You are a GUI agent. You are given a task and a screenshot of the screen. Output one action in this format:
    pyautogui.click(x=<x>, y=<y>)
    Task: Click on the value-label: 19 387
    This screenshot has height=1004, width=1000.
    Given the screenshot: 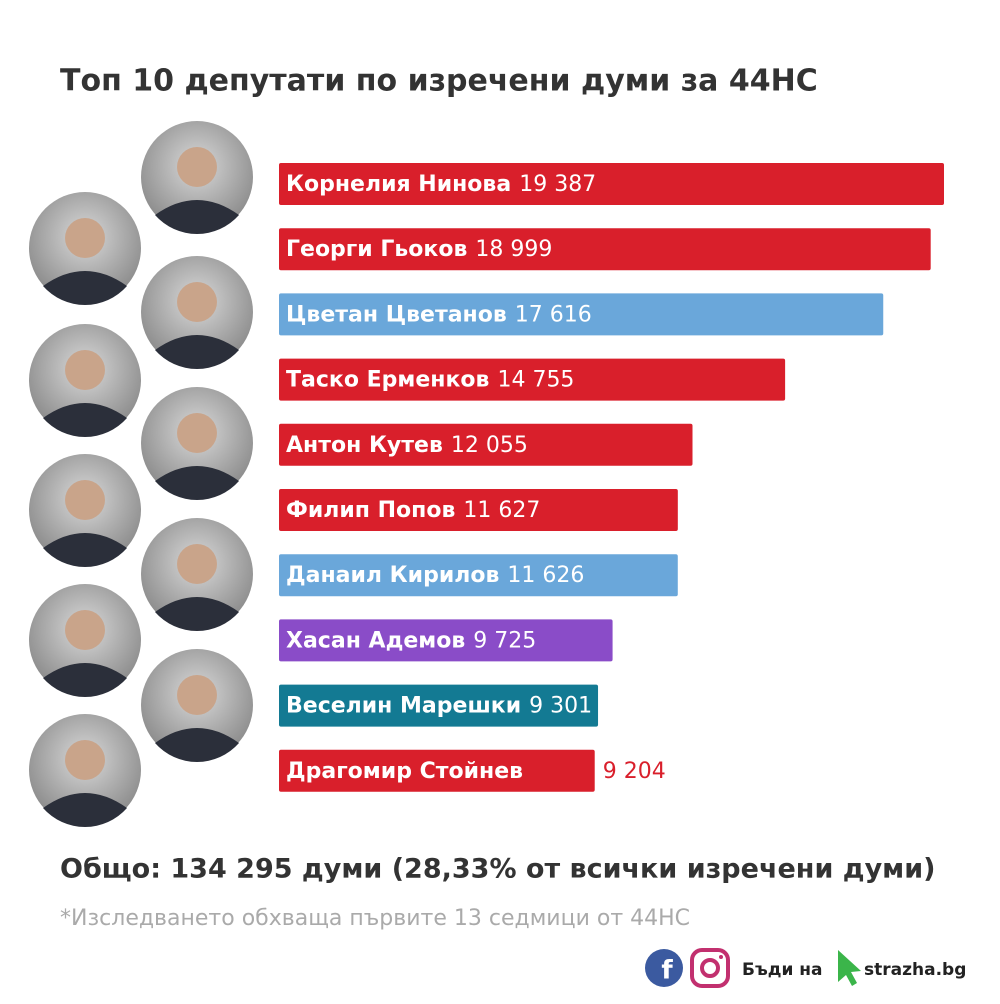 What is the action you would take?
    pyautogui.click(x=557, y=184)
    